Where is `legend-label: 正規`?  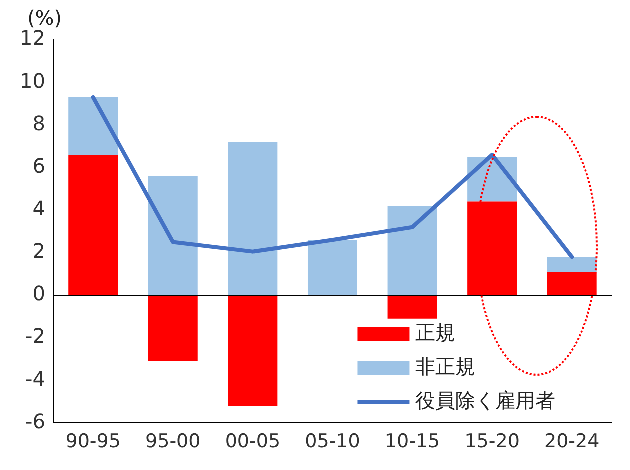 legend-label: 正規 is located at coordinates (436, 332).